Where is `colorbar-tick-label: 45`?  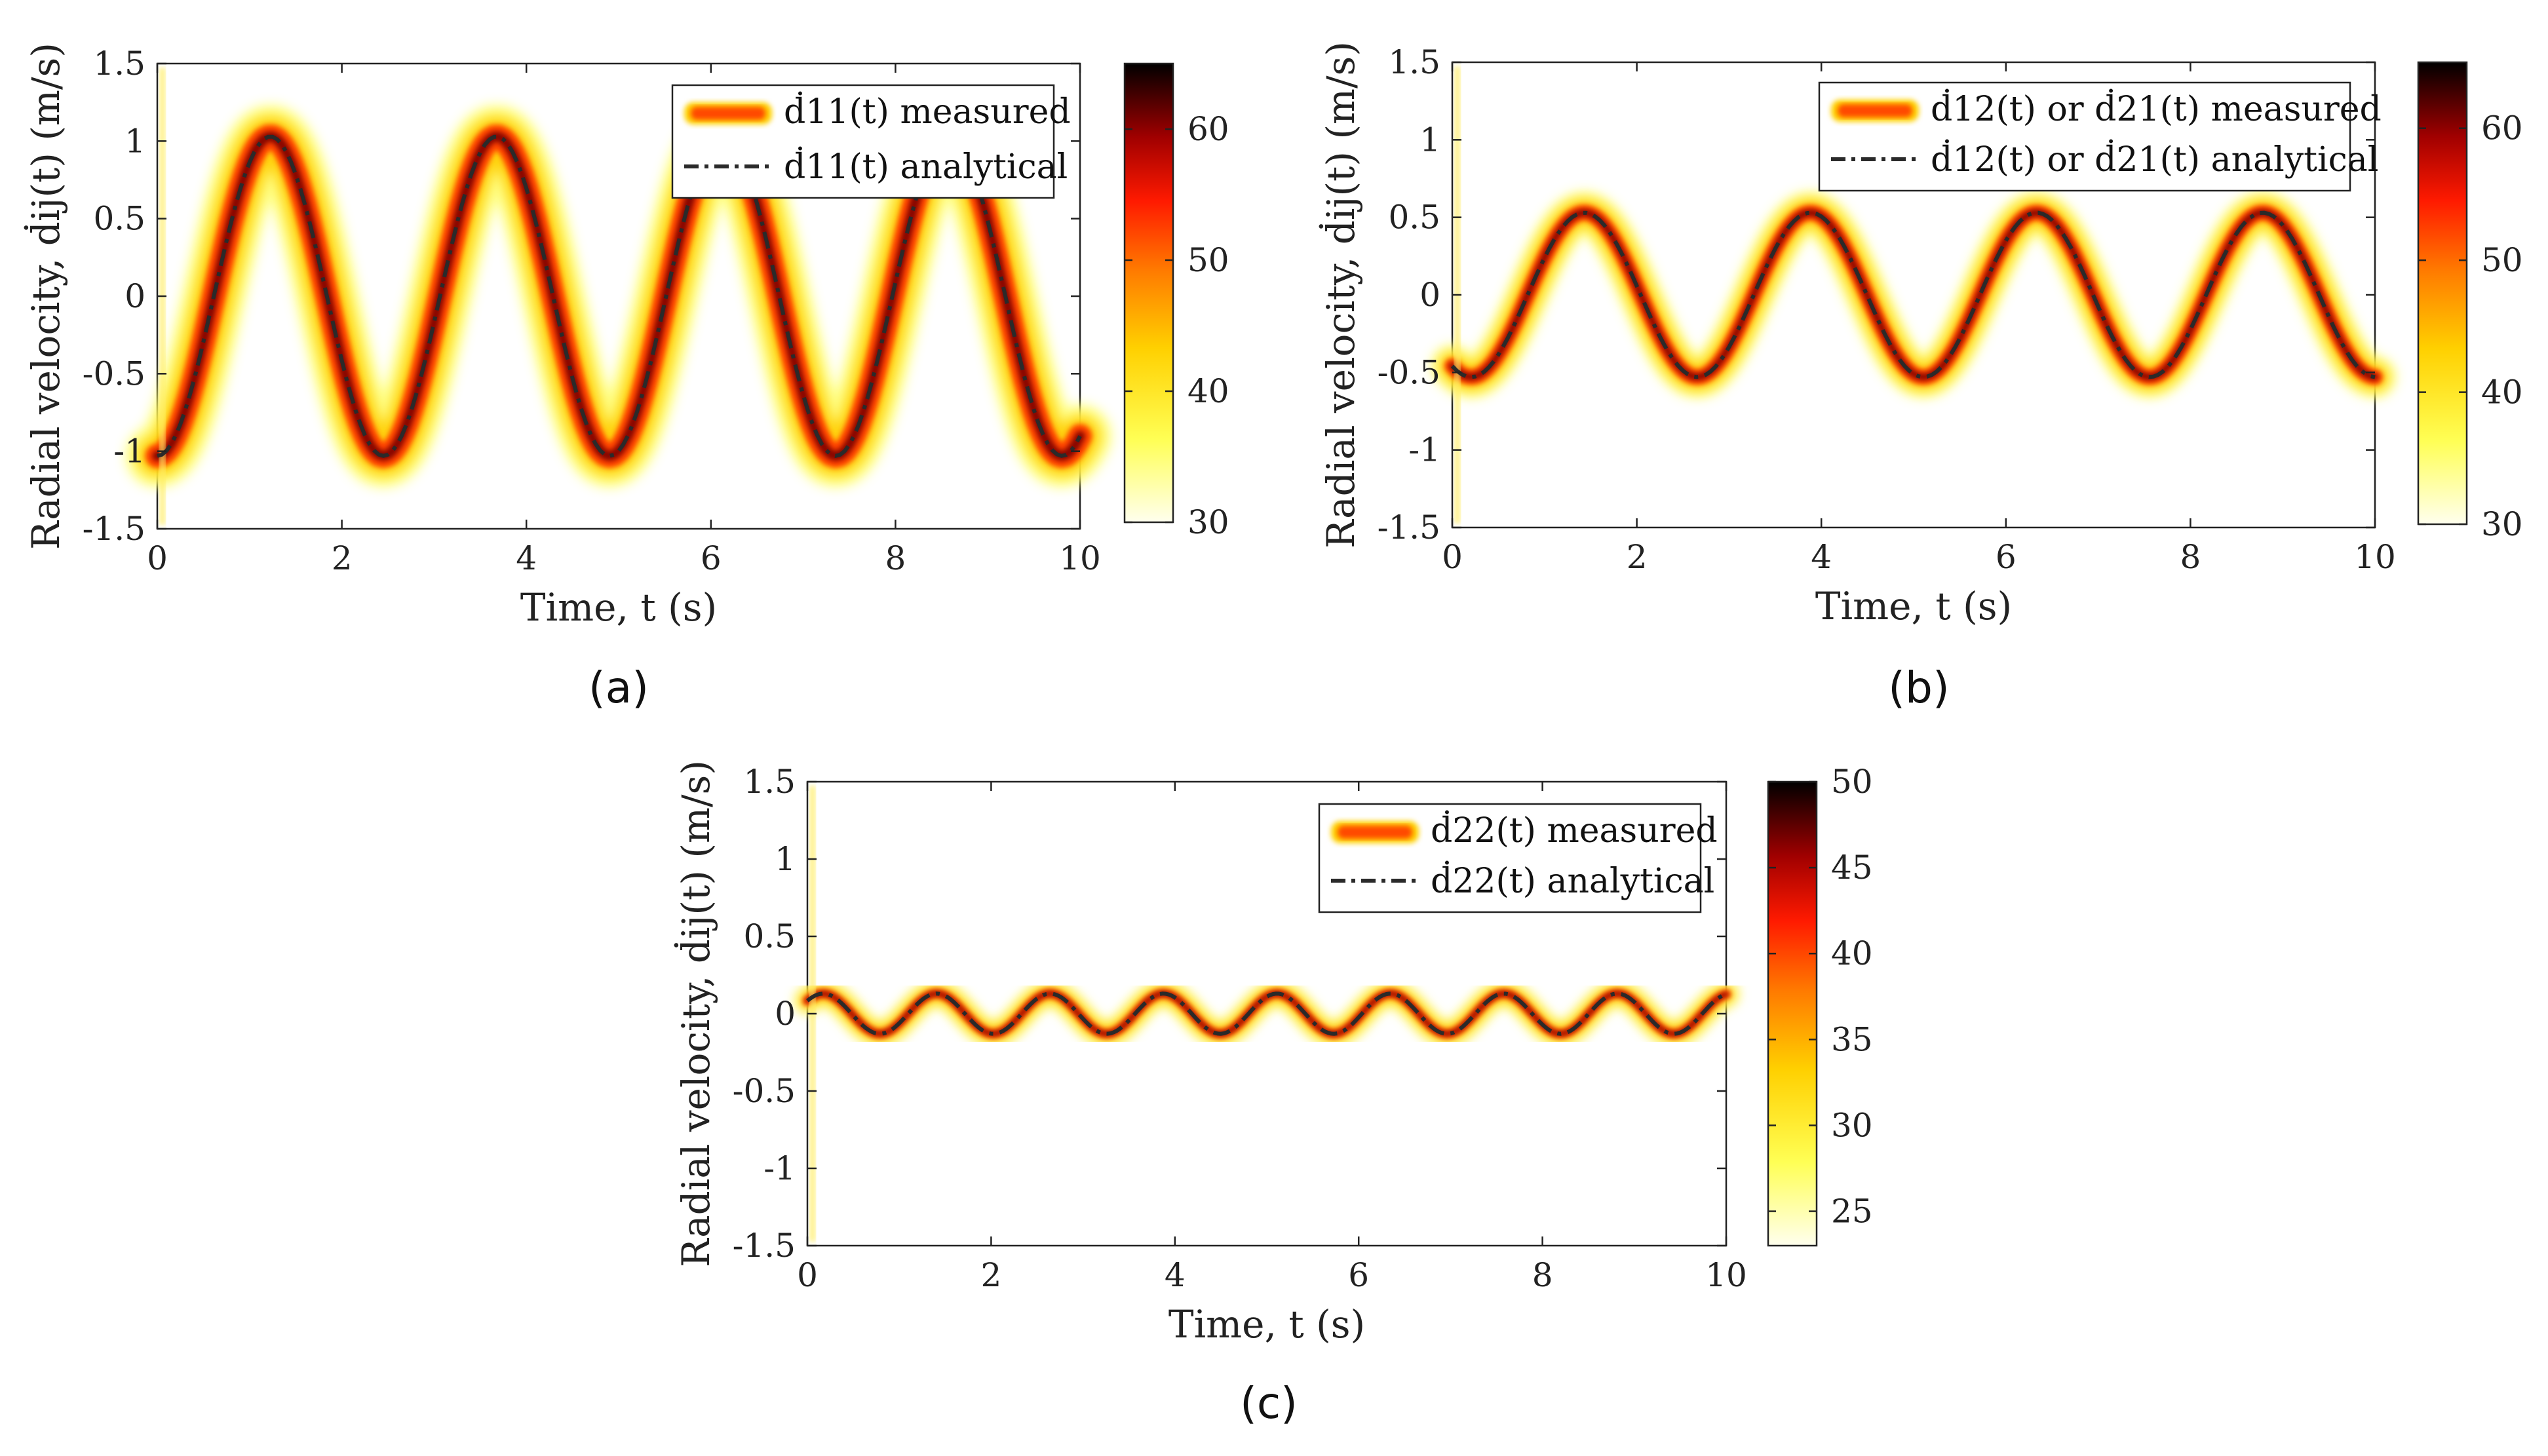
colorbar-tick-label: 45 is located at coordinates (1852, 868).